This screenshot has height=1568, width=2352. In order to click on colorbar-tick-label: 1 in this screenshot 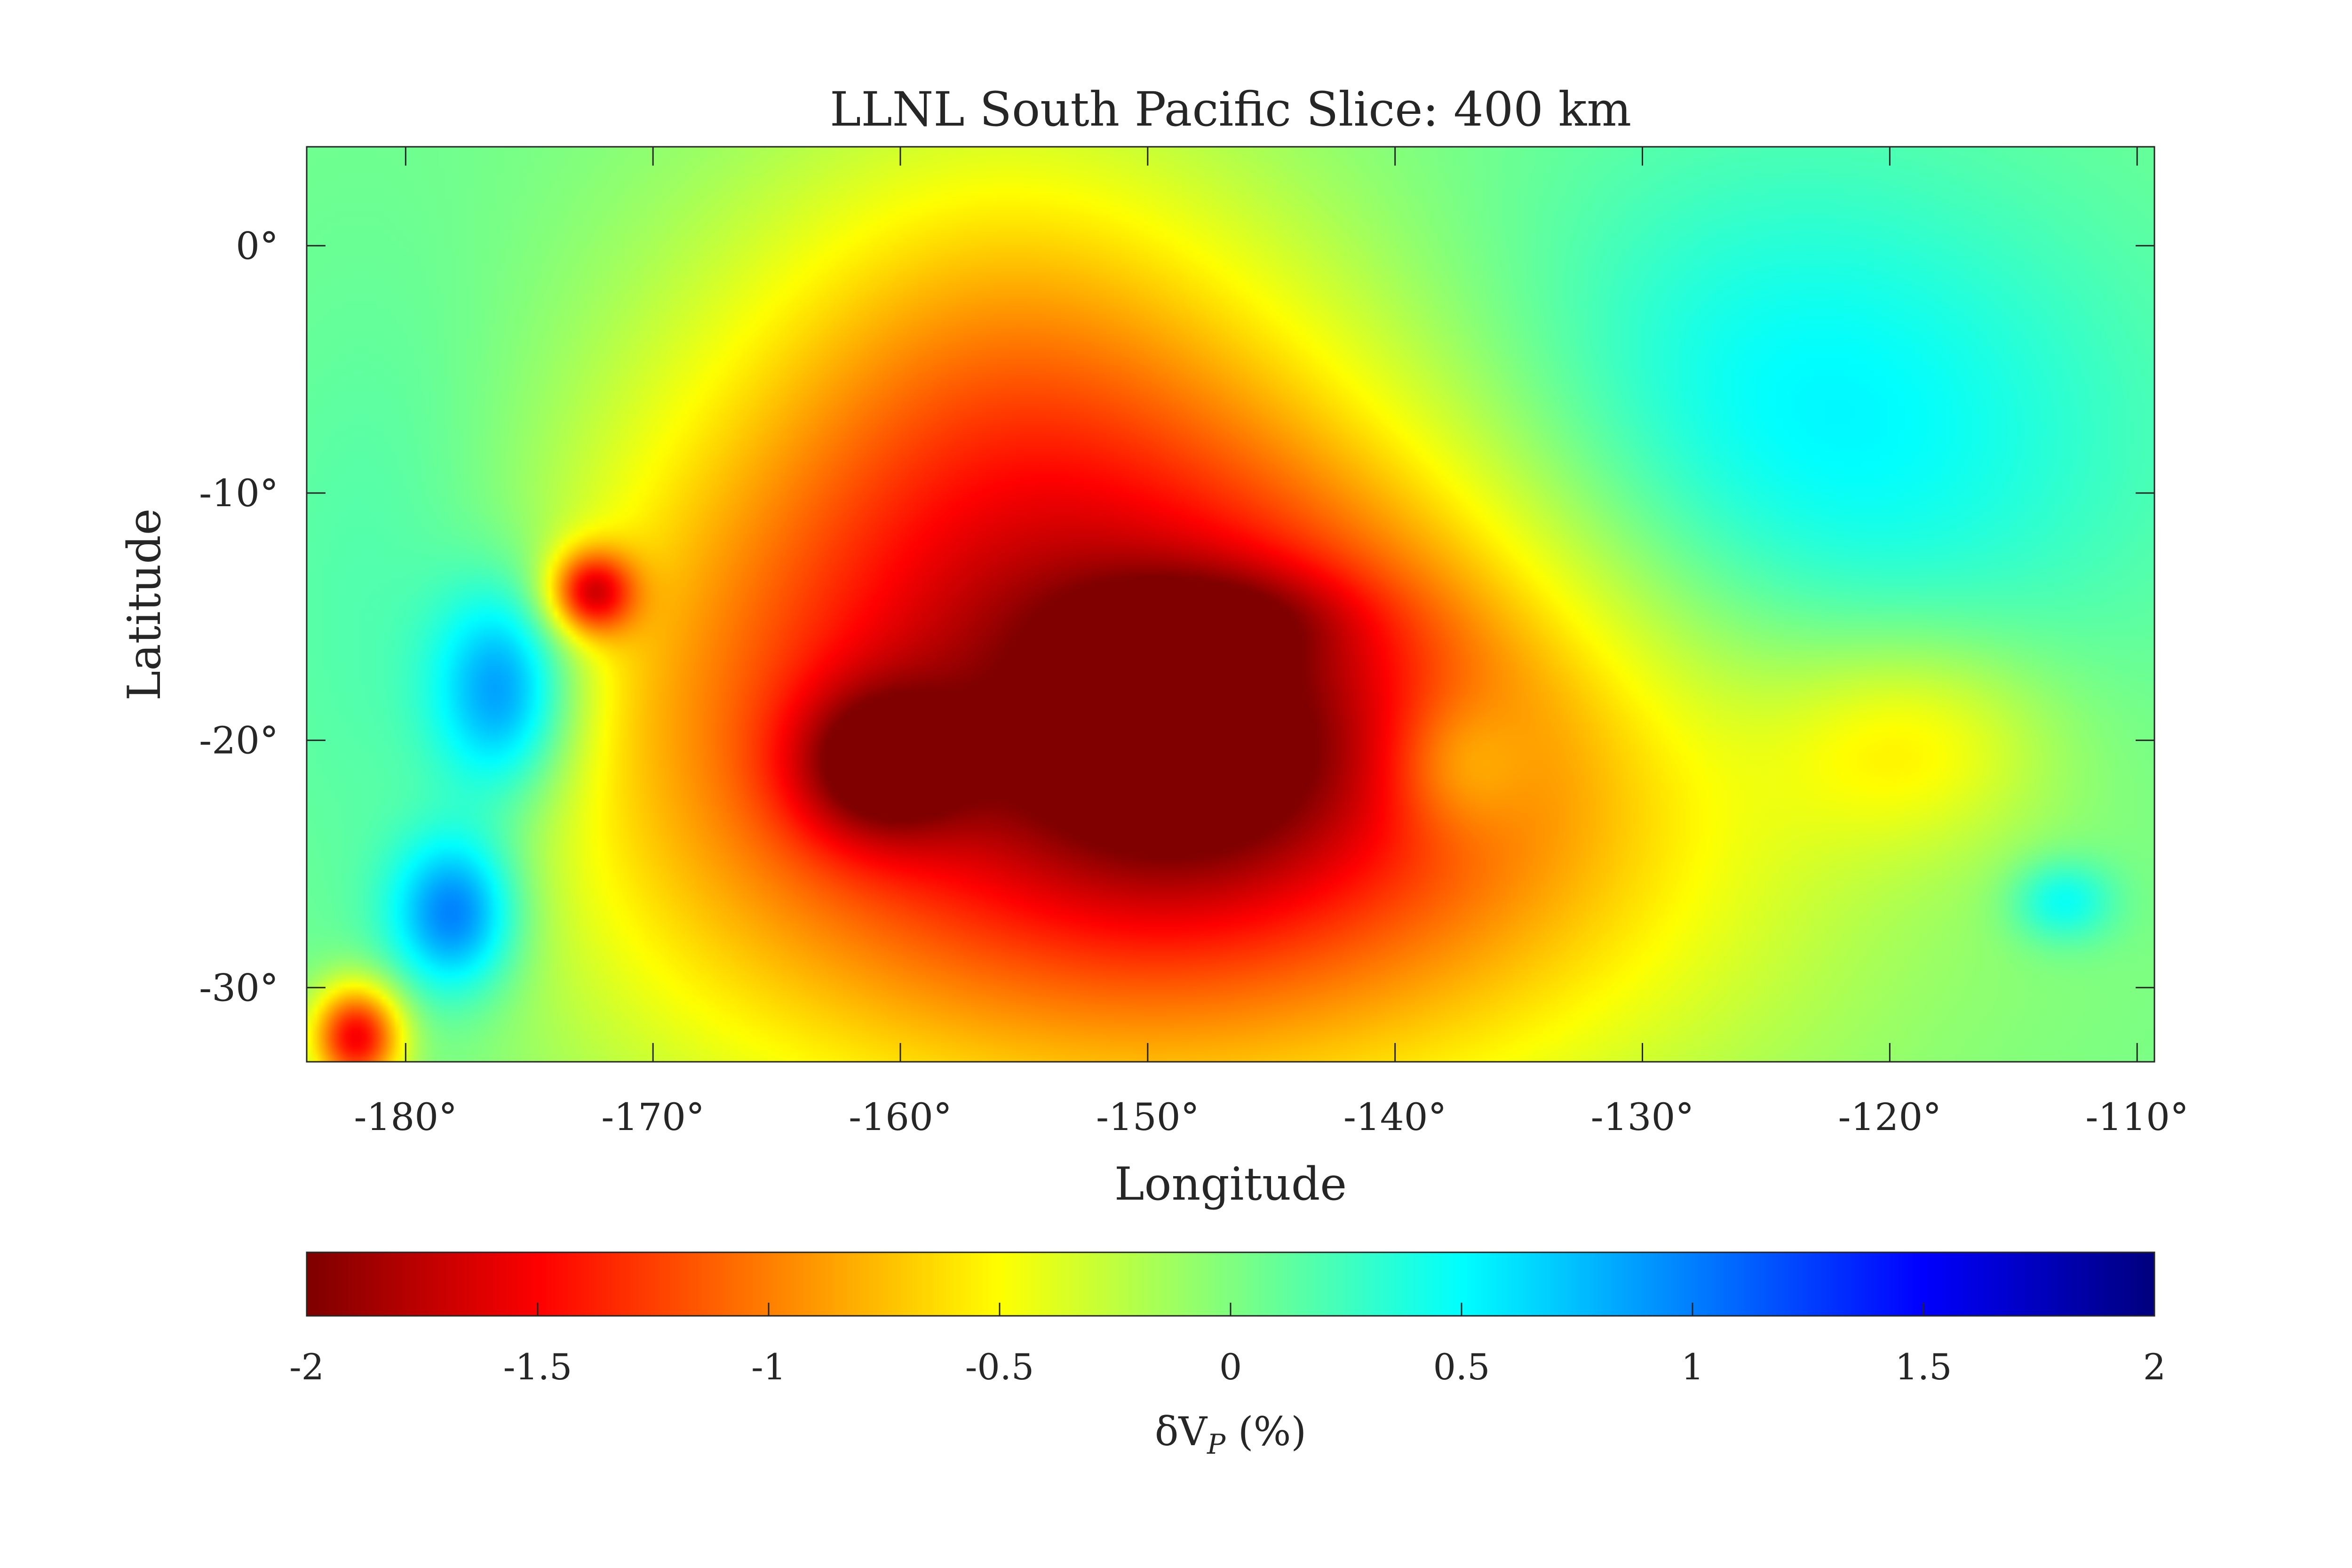, I will do `click(1692, 1367)`.